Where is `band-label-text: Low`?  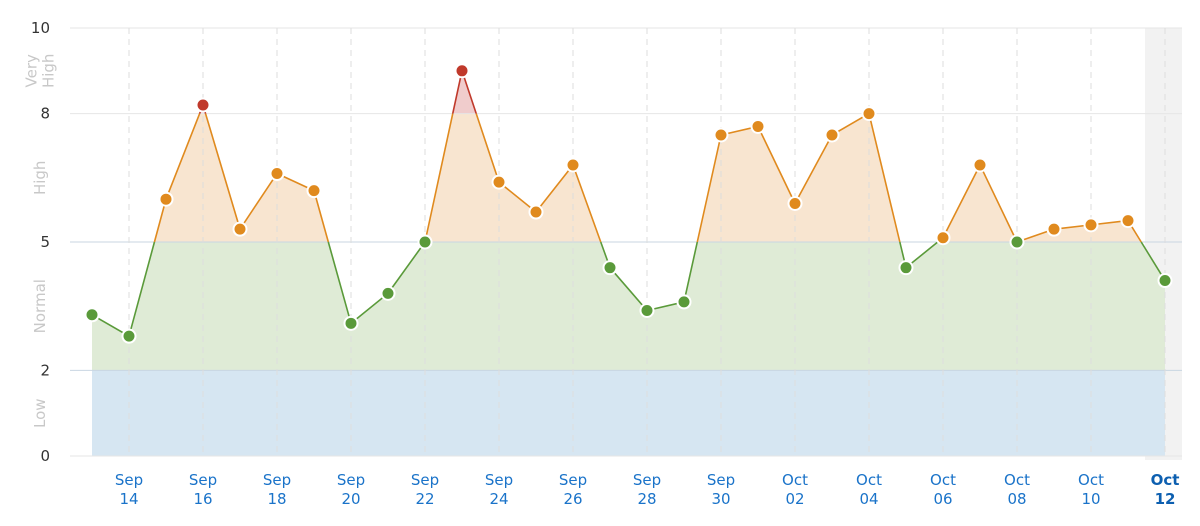 band-label-text: Low is located at coordinates (40, 413).